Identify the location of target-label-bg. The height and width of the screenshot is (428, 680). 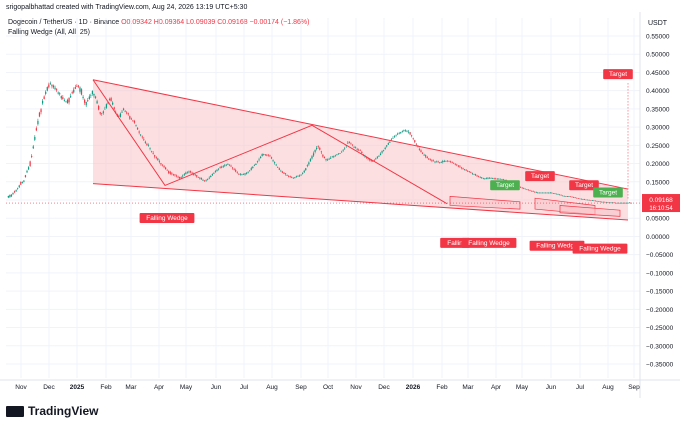
(584, 185).